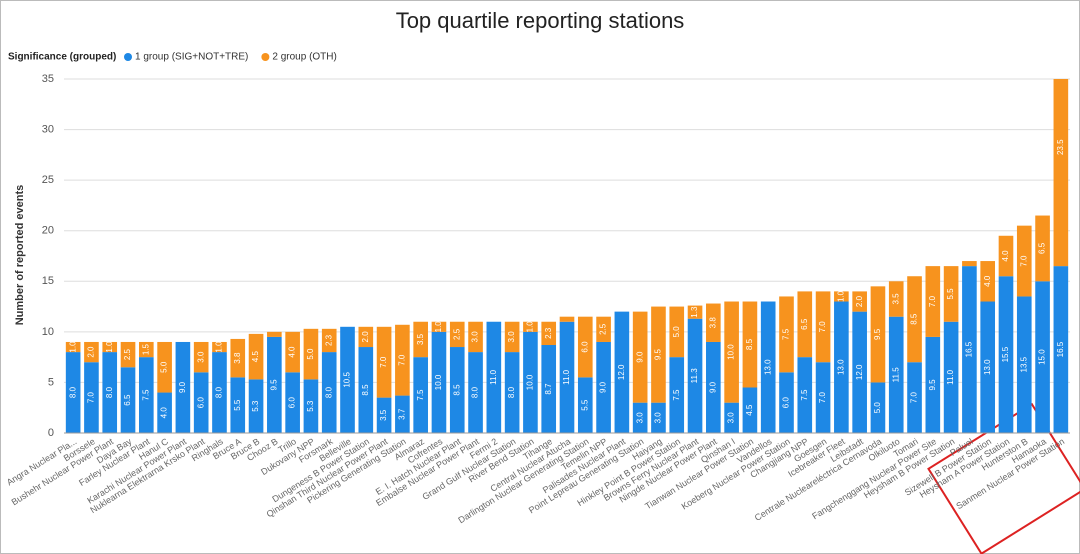 The height and width of the screenshot is (554, 1080). I want to click on value-label: 2.5, so click(127, 355).